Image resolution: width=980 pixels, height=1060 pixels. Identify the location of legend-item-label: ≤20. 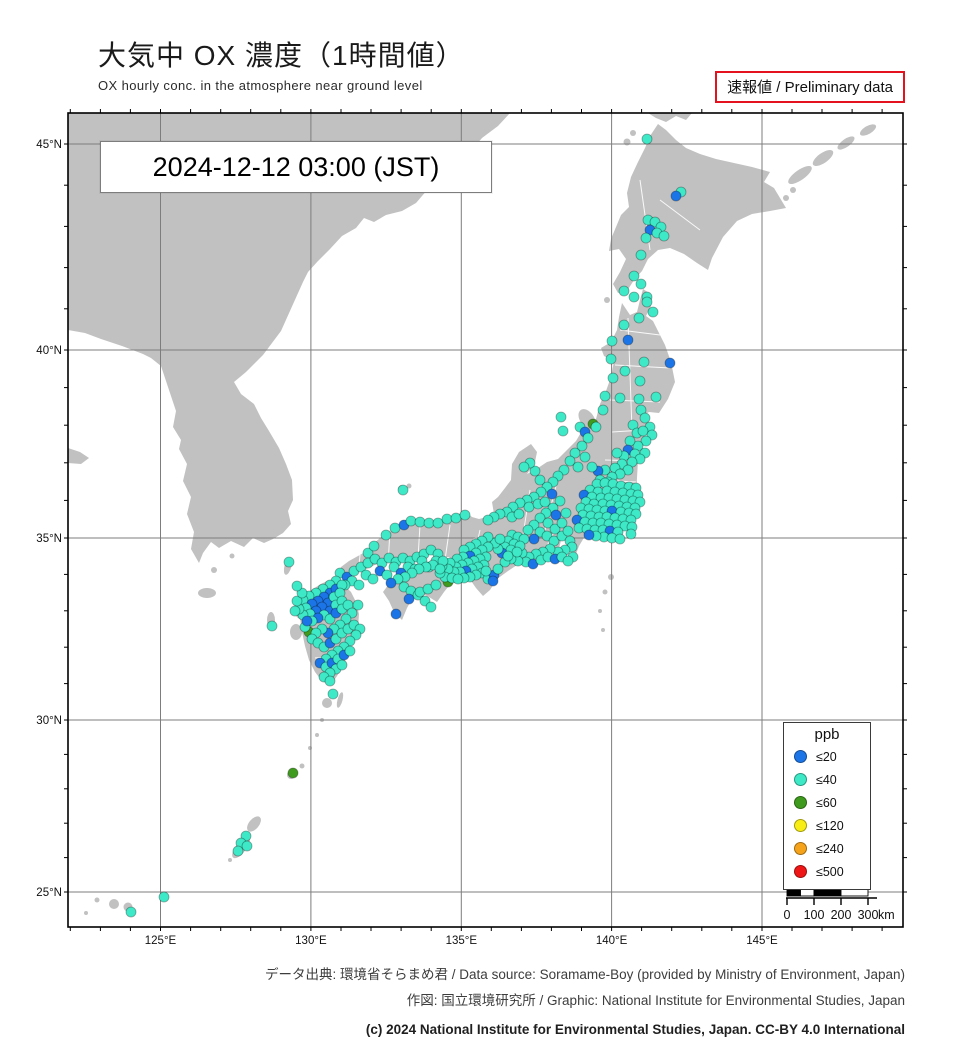
(826, 756).